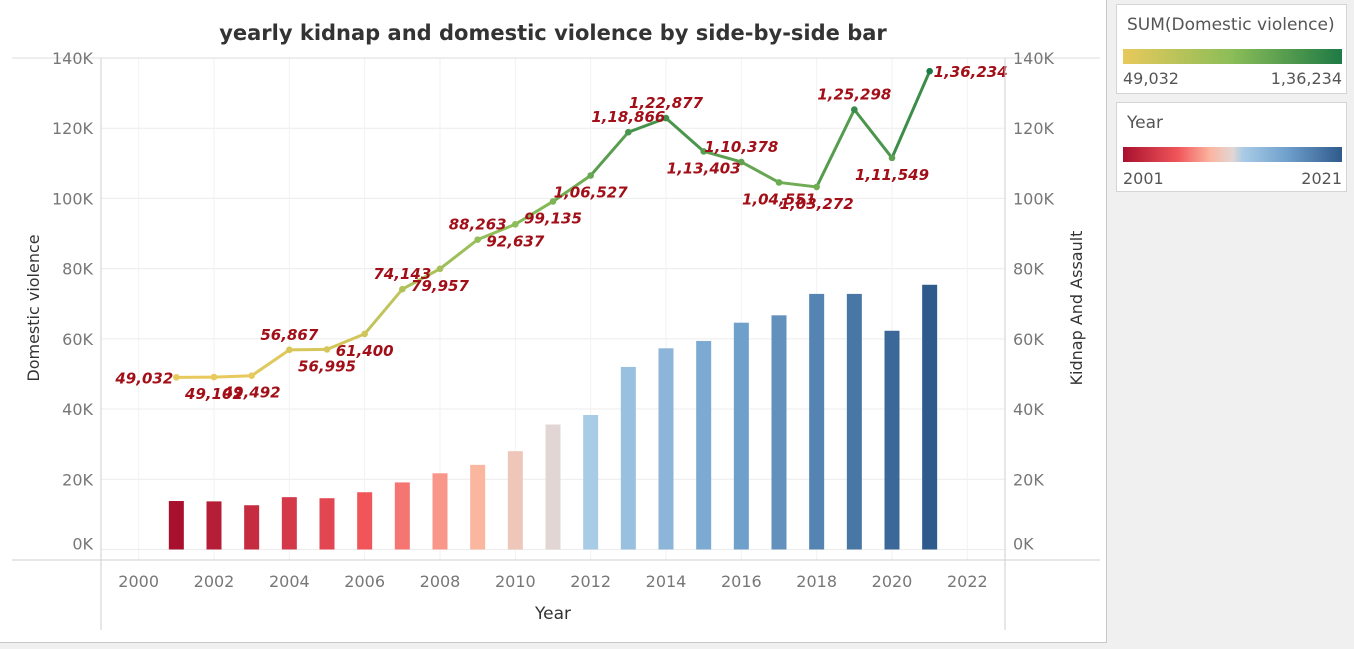  Describe the element at coordinates (1145, 123) in the screenshot. I see `legend-year-title: Year` at that location.